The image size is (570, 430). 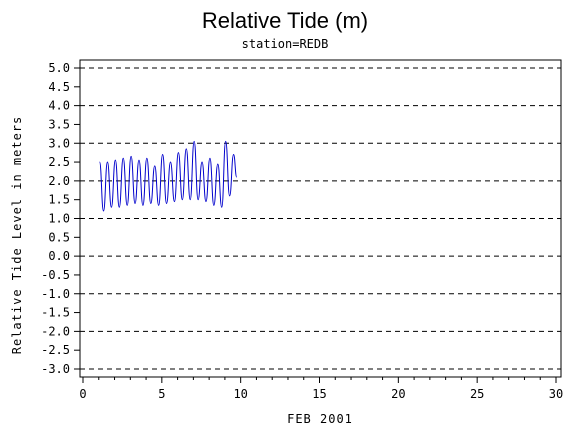 I want to click on y-tick-label: 1.0, so click(x=59, y=219).